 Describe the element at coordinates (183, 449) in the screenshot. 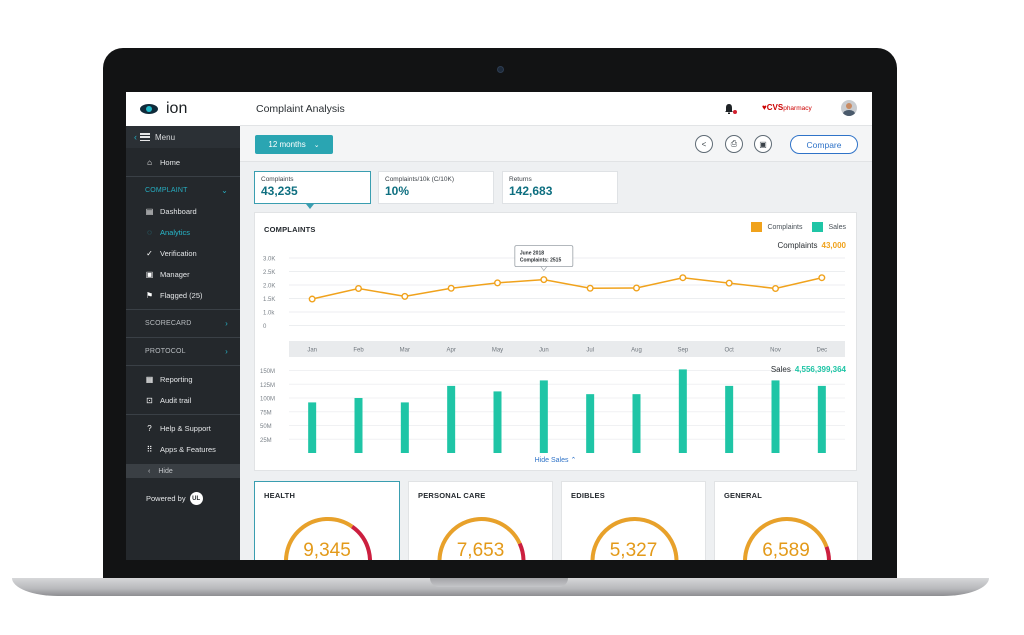

I see `sidebar-item-apps: ⠿ Apps & Features` at that location.